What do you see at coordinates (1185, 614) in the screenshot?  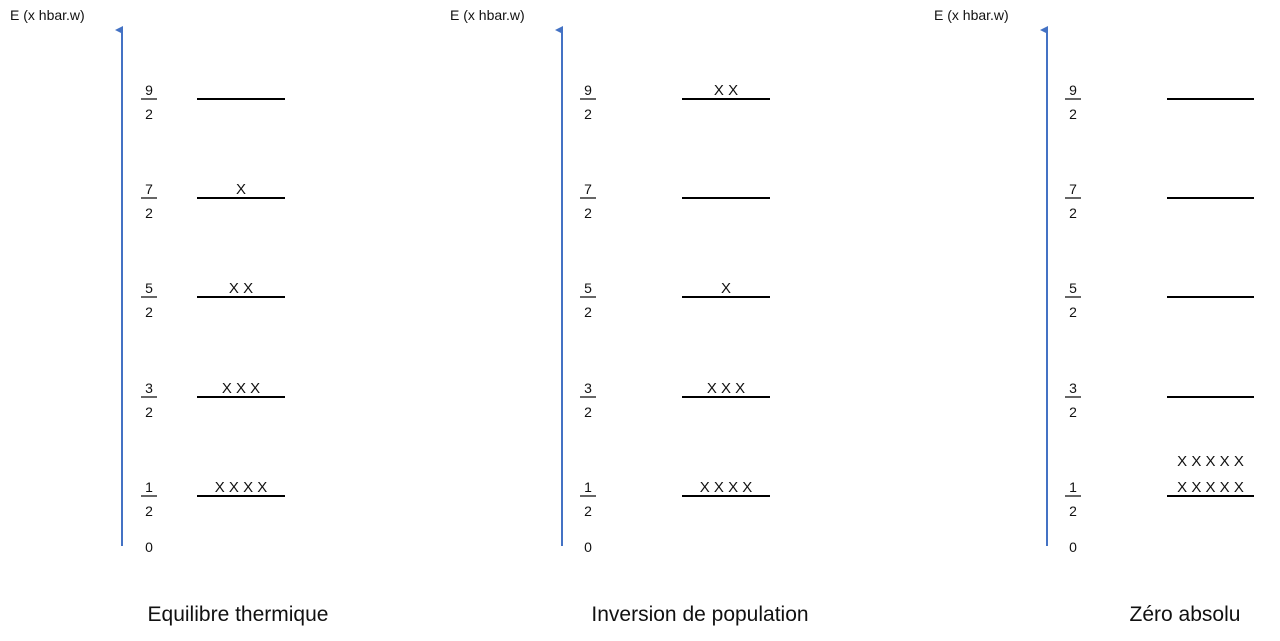 I see `panel-caption: Zéro absolu` at bounding box center [1185, 614].